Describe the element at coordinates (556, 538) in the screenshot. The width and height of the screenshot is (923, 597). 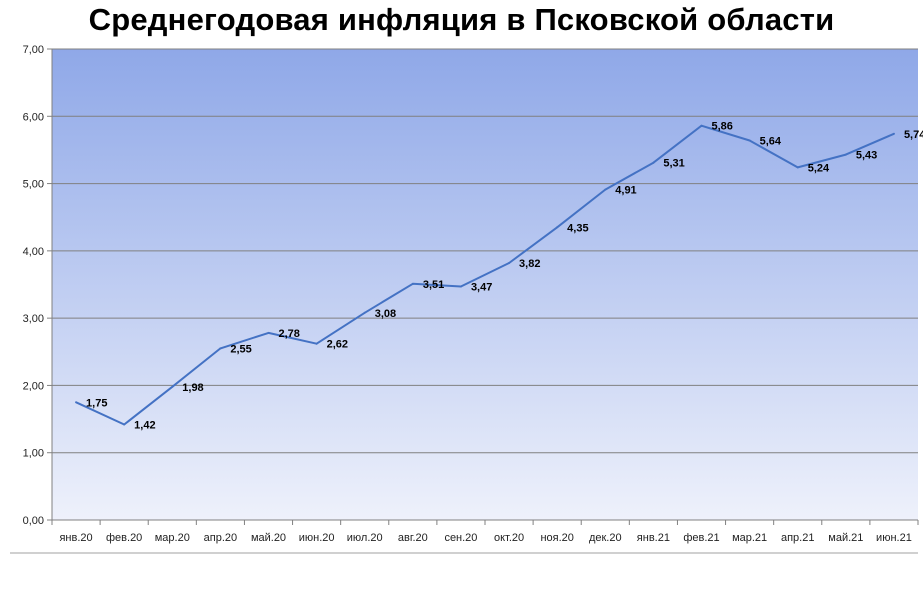
I see `x-tick-label: ноя.20` at that location.